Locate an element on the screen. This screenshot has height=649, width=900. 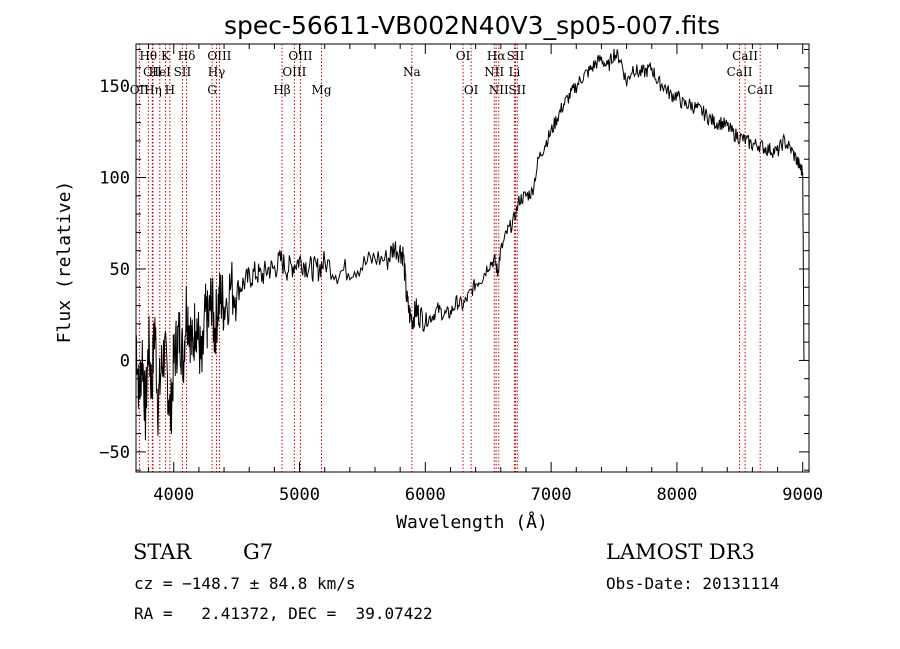
y-tick-label: 50 is located at coordinates (120, 270).